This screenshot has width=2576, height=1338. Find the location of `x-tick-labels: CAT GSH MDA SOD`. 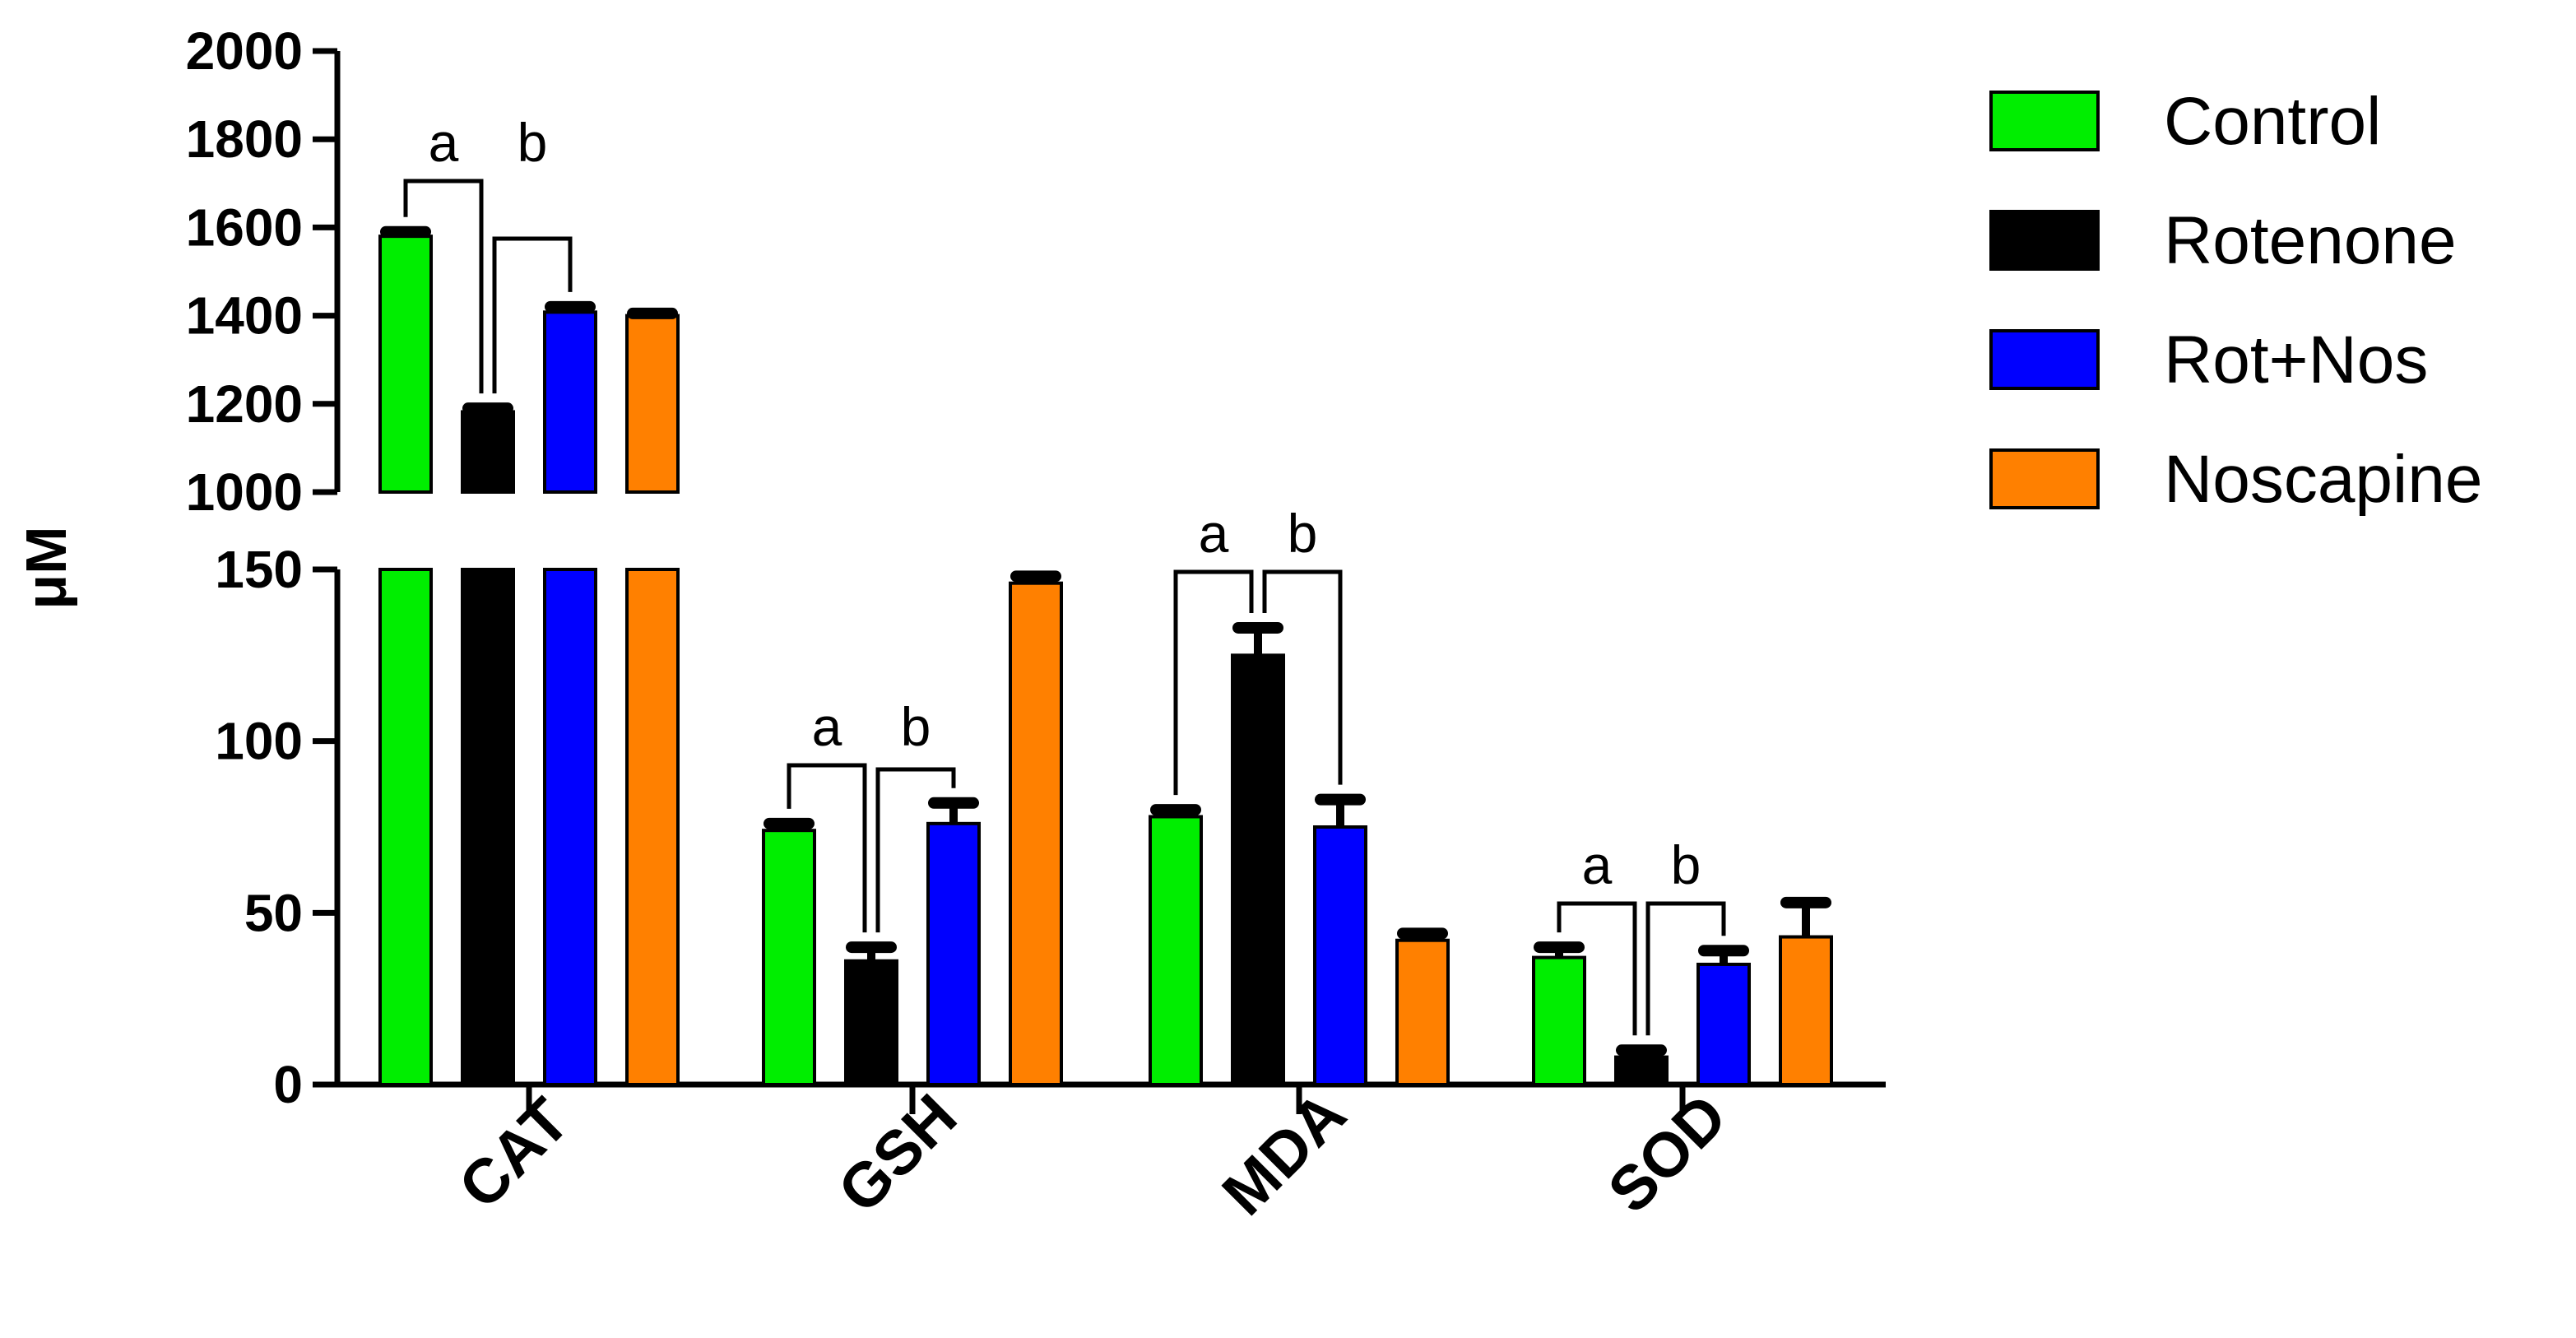

x-tick-labels: CAT GSH MDA SOD is located at coordinates (1094, 1154).